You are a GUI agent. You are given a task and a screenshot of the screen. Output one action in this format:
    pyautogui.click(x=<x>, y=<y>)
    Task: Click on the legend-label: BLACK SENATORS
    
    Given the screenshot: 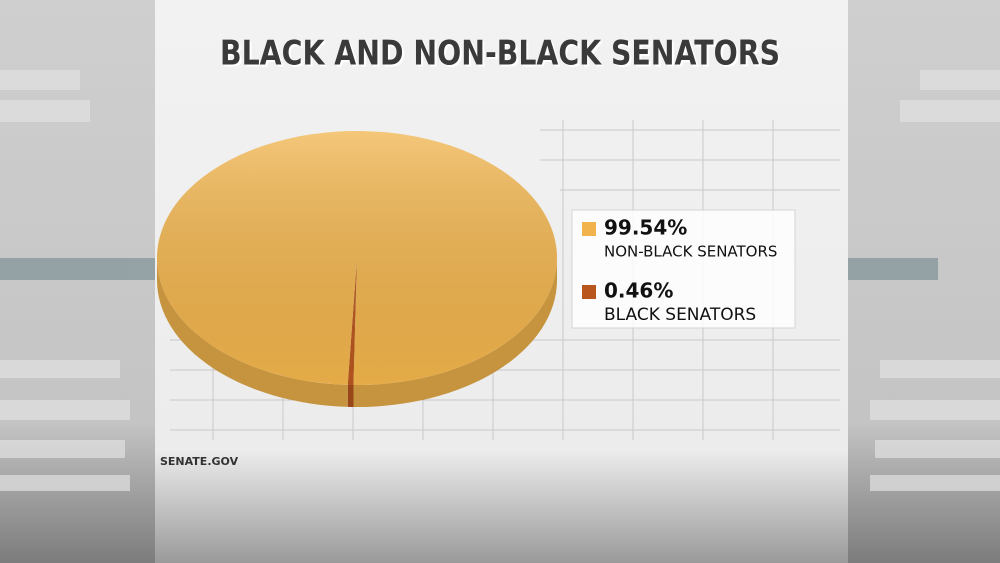 What is the action you would take?
    pyautogui.click(x=680, y=315)
    